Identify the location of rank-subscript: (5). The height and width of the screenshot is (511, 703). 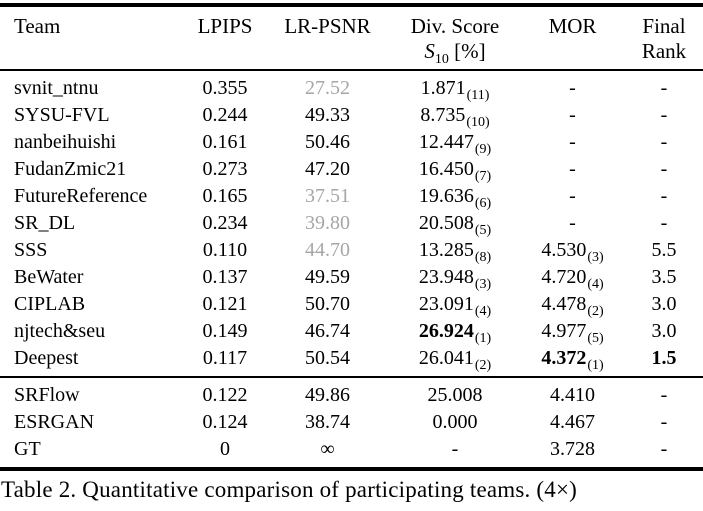
(483, 230).